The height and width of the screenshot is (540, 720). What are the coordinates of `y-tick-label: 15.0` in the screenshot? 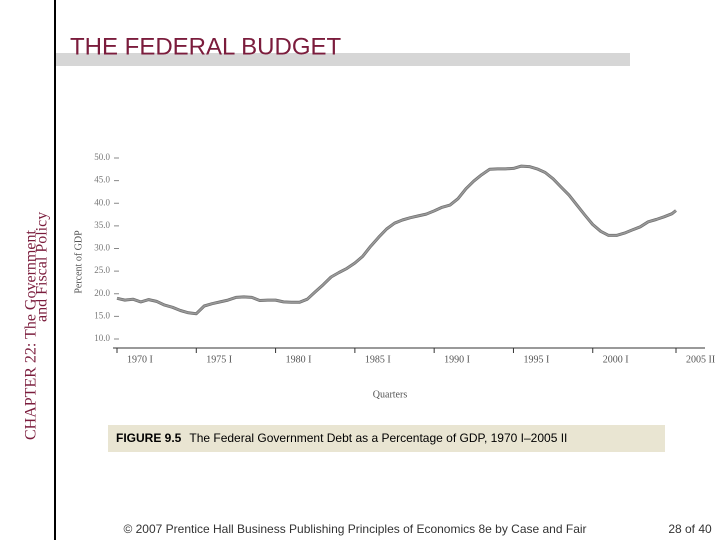 It's located at (102, 315).